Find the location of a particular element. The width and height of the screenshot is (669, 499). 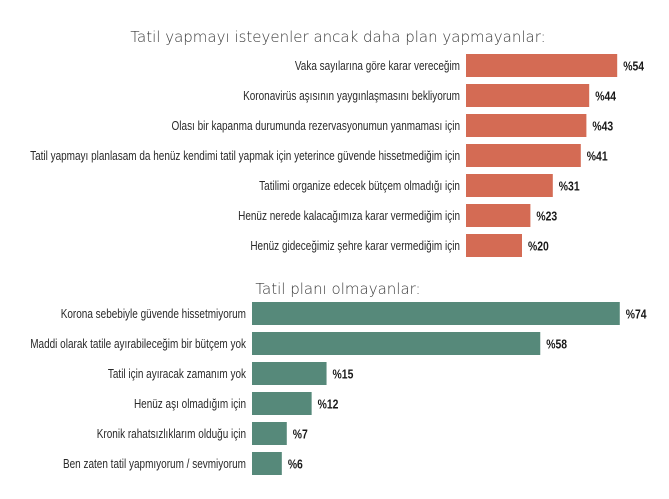

data-label: %12 is located at coordinates (328, 404).